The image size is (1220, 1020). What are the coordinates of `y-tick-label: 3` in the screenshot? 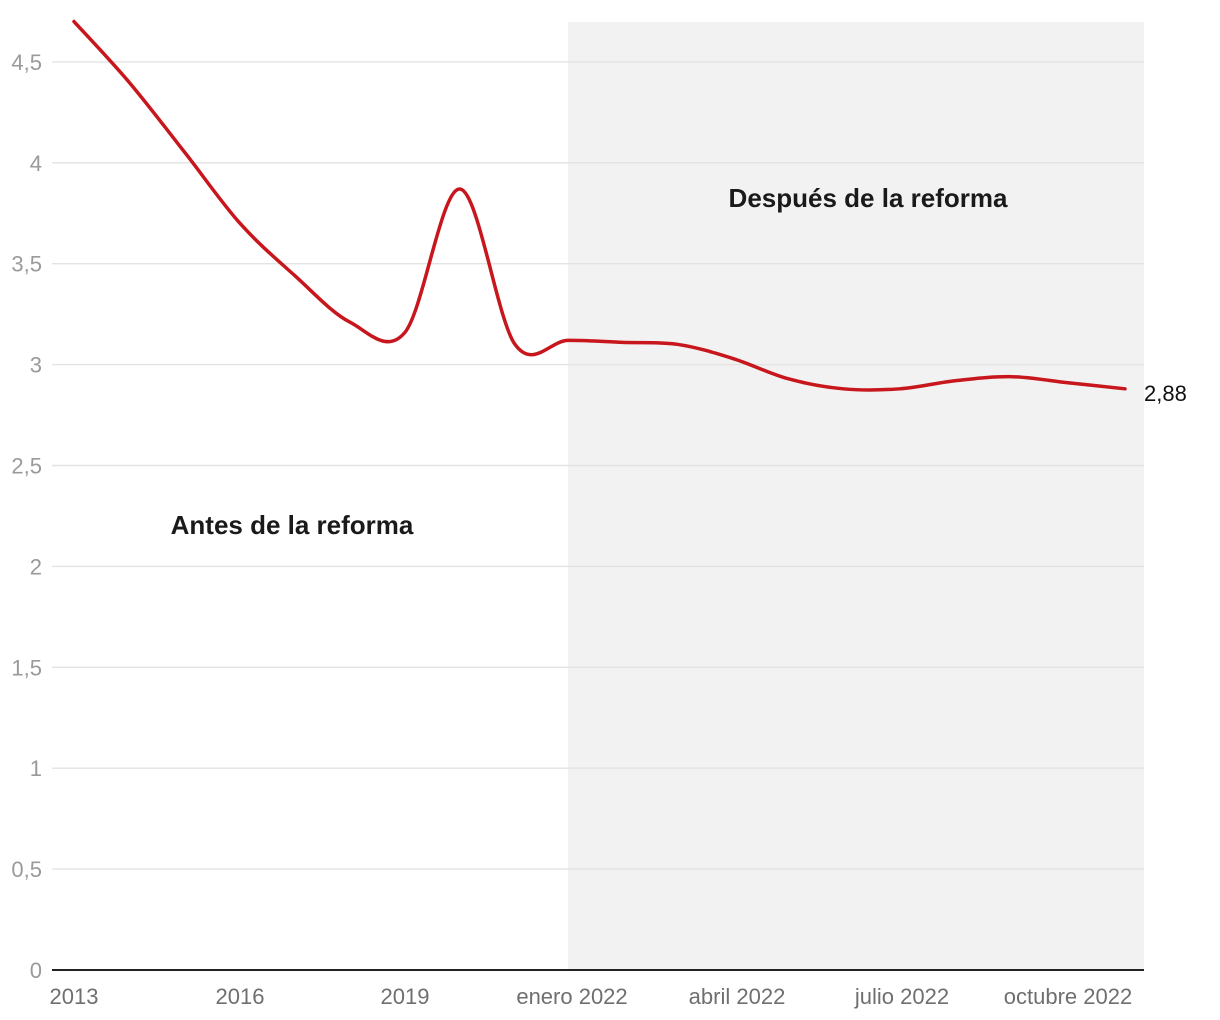 It's located at (36, 365).